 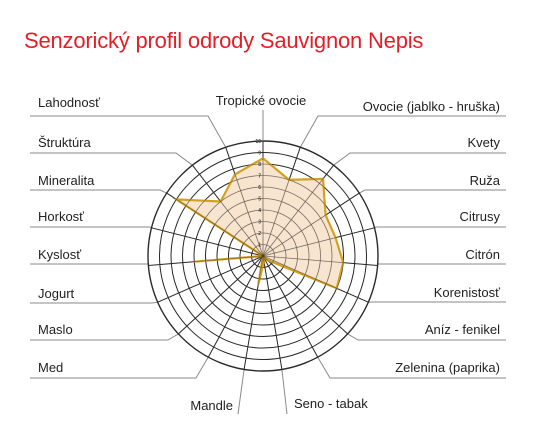 What do you see at coordinates (485, 180) in the screenshot?
I see `category-label: Ruža` at bounding box center [485, 180].